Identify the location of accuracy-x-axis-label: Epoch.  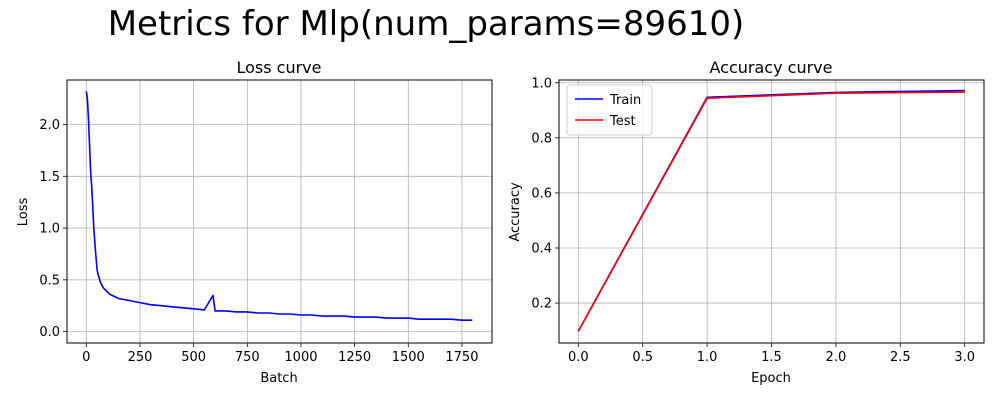
(771, 378).